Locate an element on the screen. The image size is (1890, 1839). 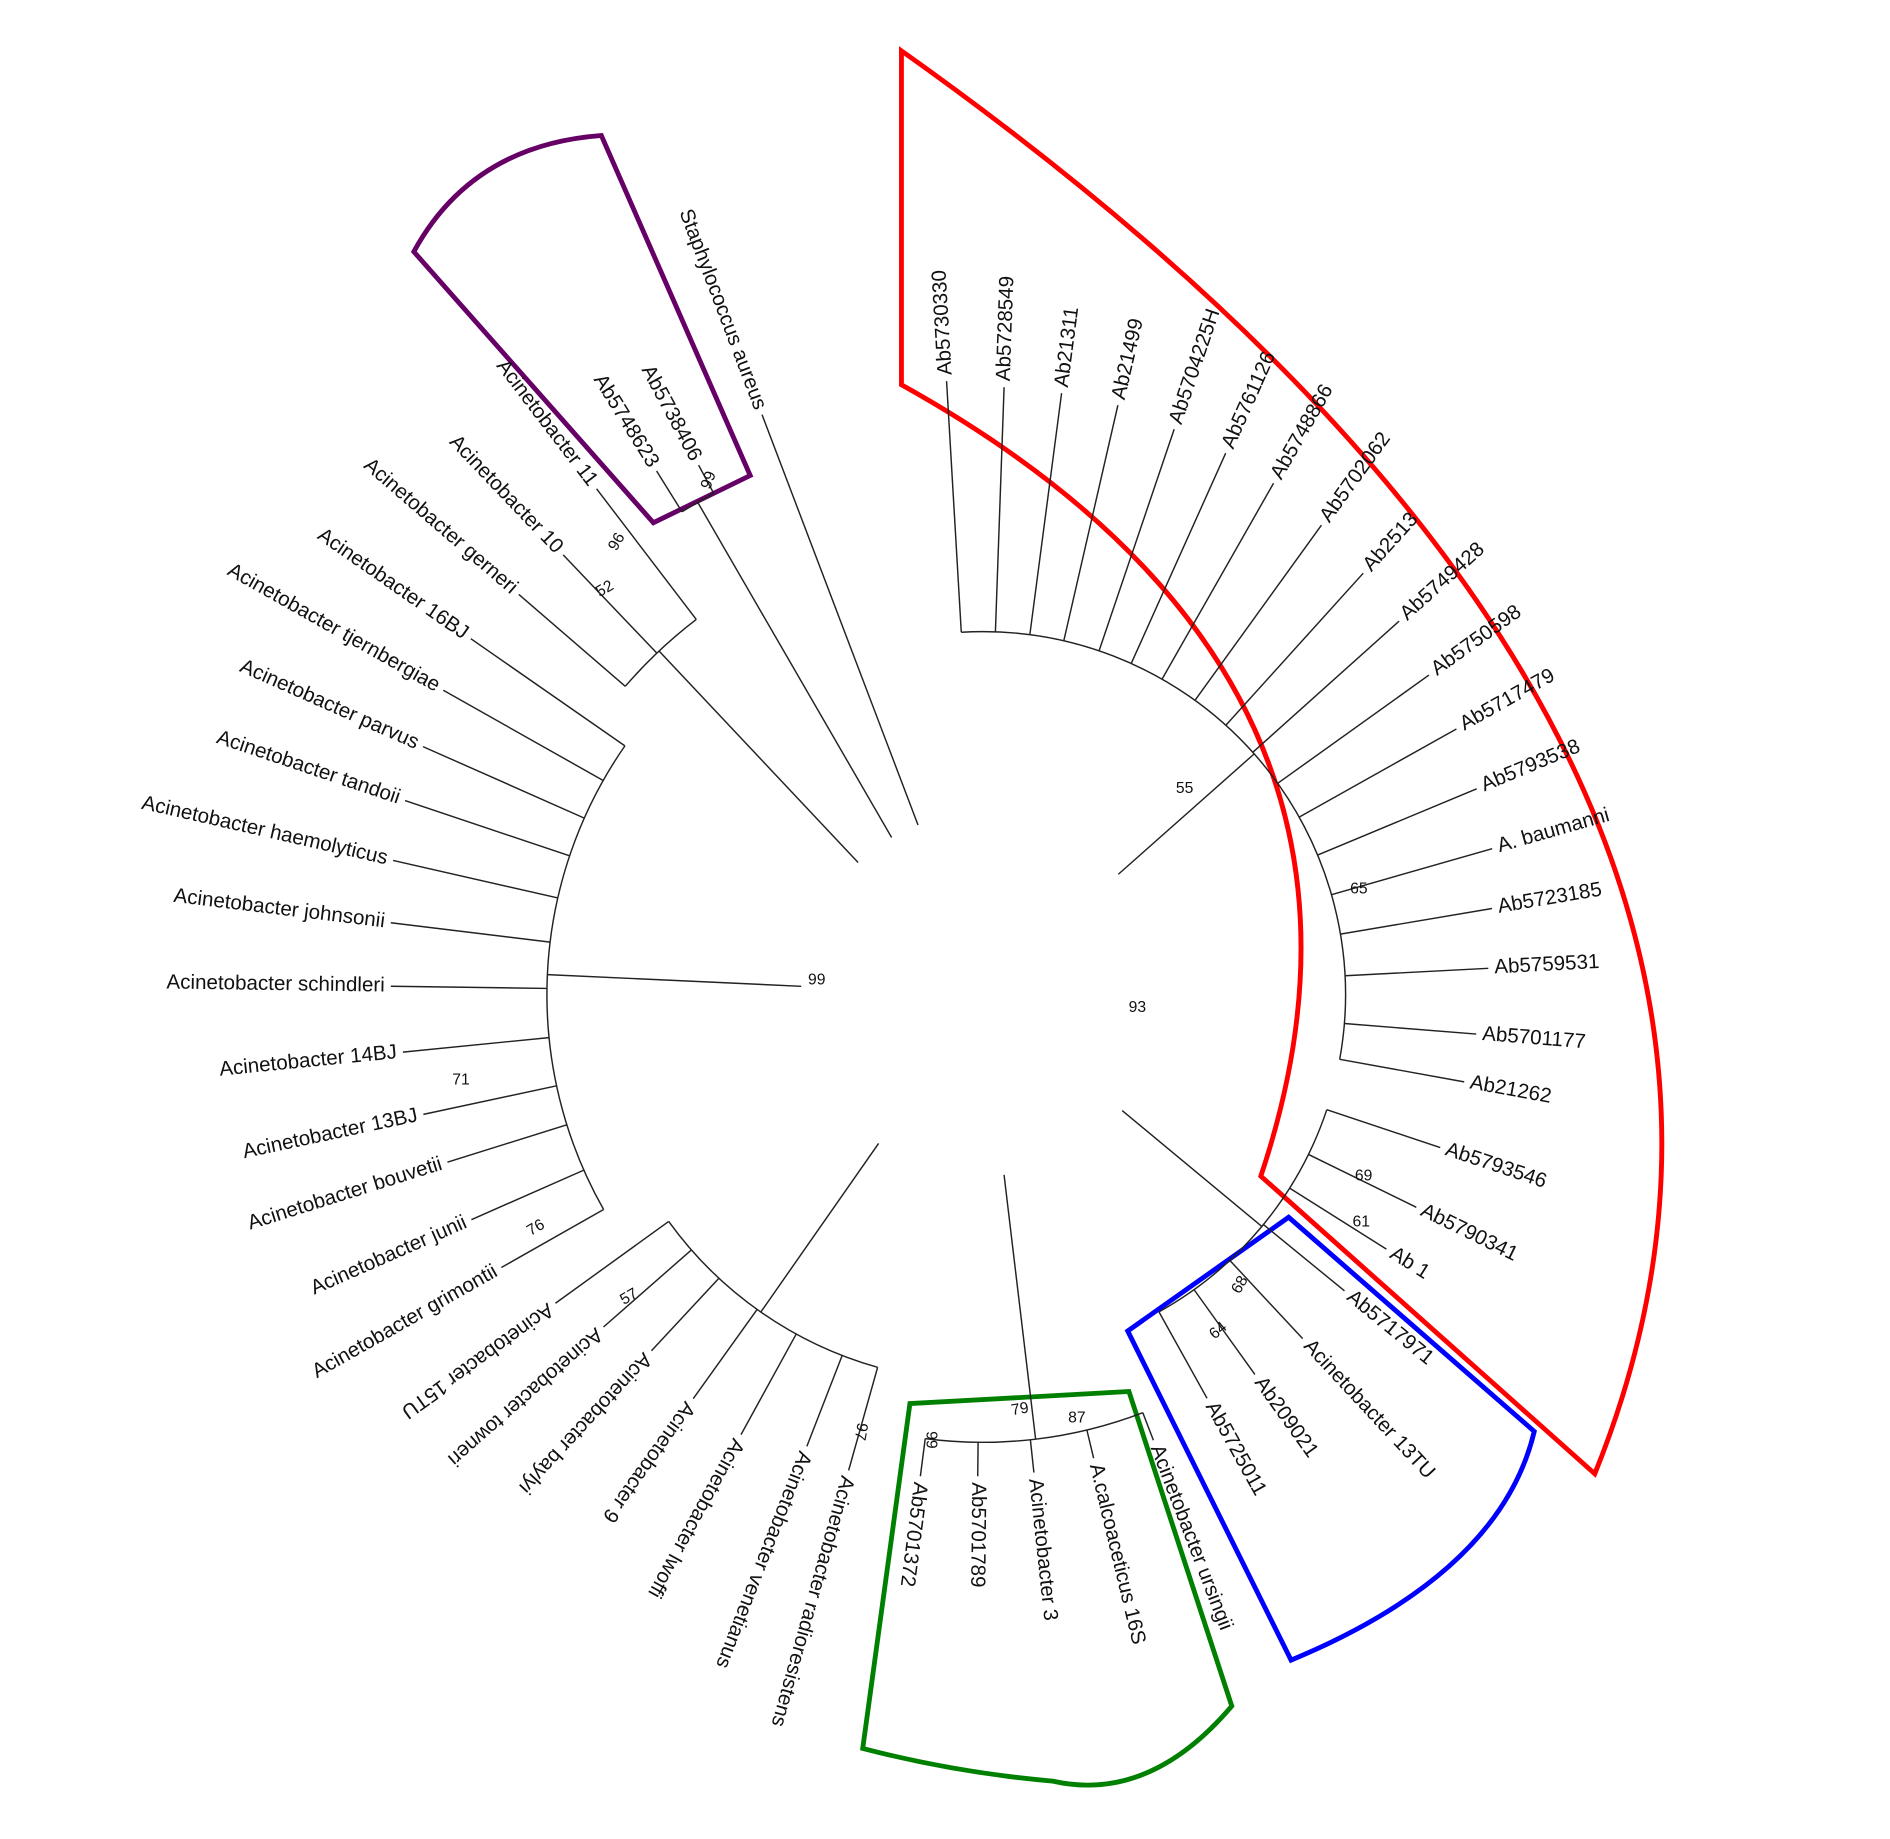
bootstrap-value: 93 is located at coordinates (1138, 1007).